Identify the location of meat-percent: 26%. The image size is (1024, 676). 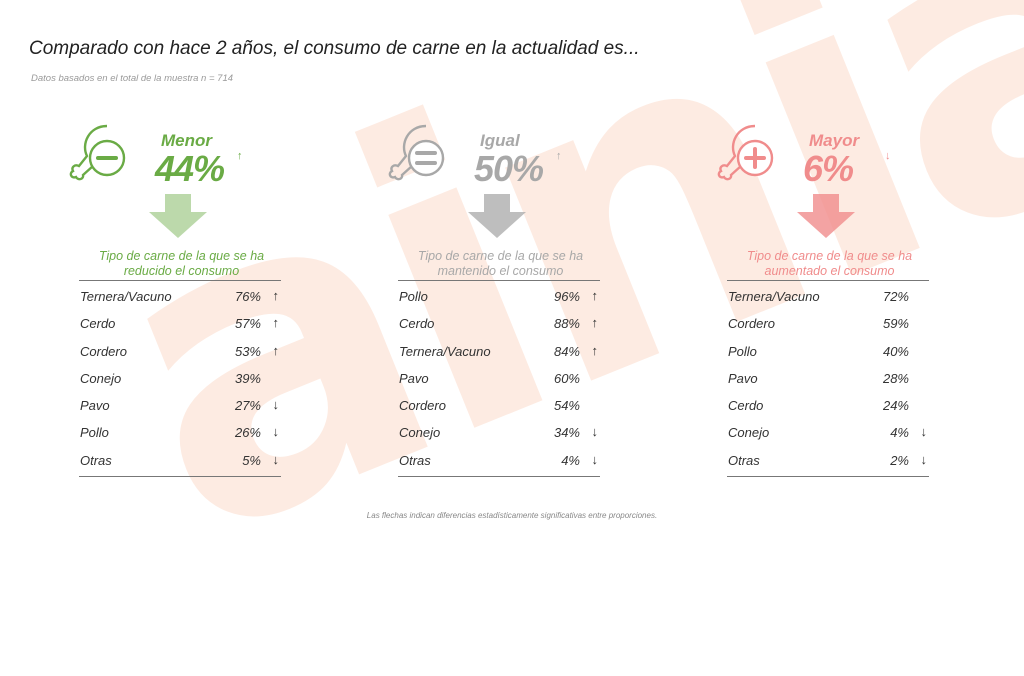
(247, 433).